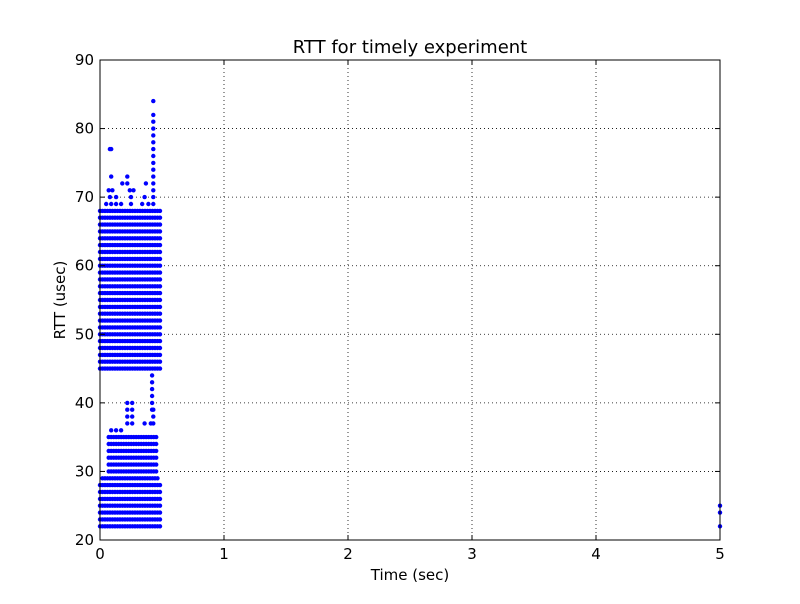 This screenshot has height=604, width=800. What do you see at coordinates (84, 471) in the screenshot?
I see `y-tick-label: 30` at bounding box center [84, 471].